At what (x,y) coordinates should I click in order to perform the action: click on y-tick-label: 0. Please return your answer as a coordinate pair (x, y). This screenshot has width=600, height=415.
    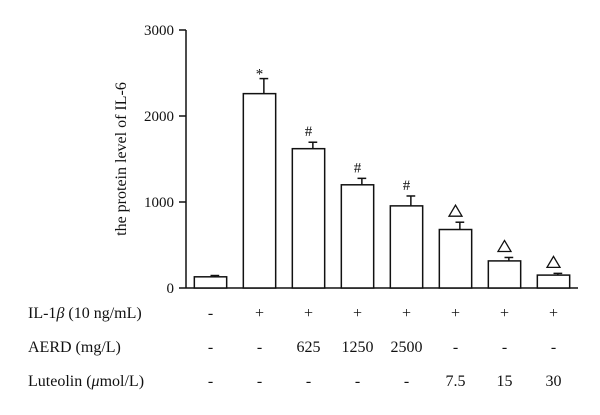
    Looking at the image, I should click on (171, 289).